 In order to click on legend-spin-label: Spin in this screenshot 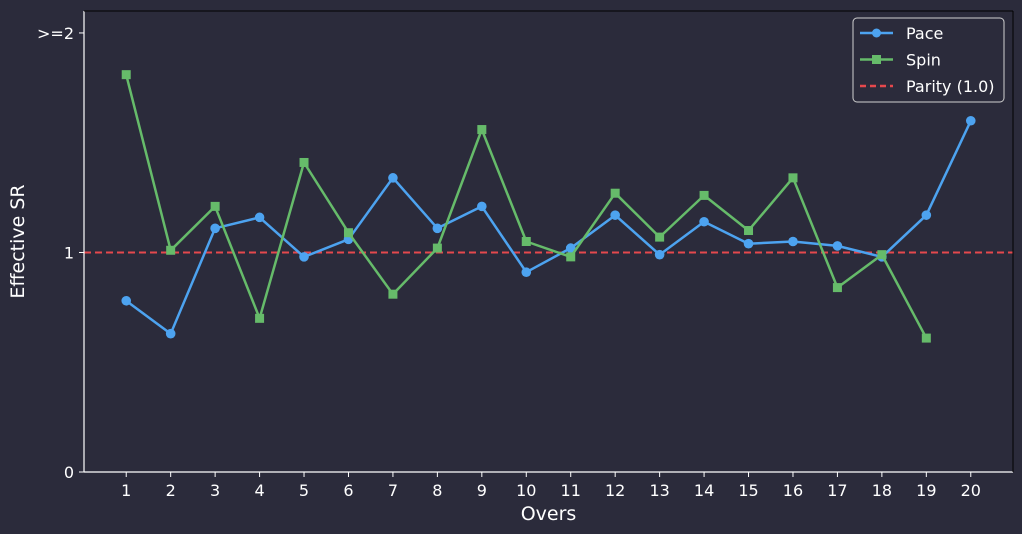, I will do `click(923, 60)`.